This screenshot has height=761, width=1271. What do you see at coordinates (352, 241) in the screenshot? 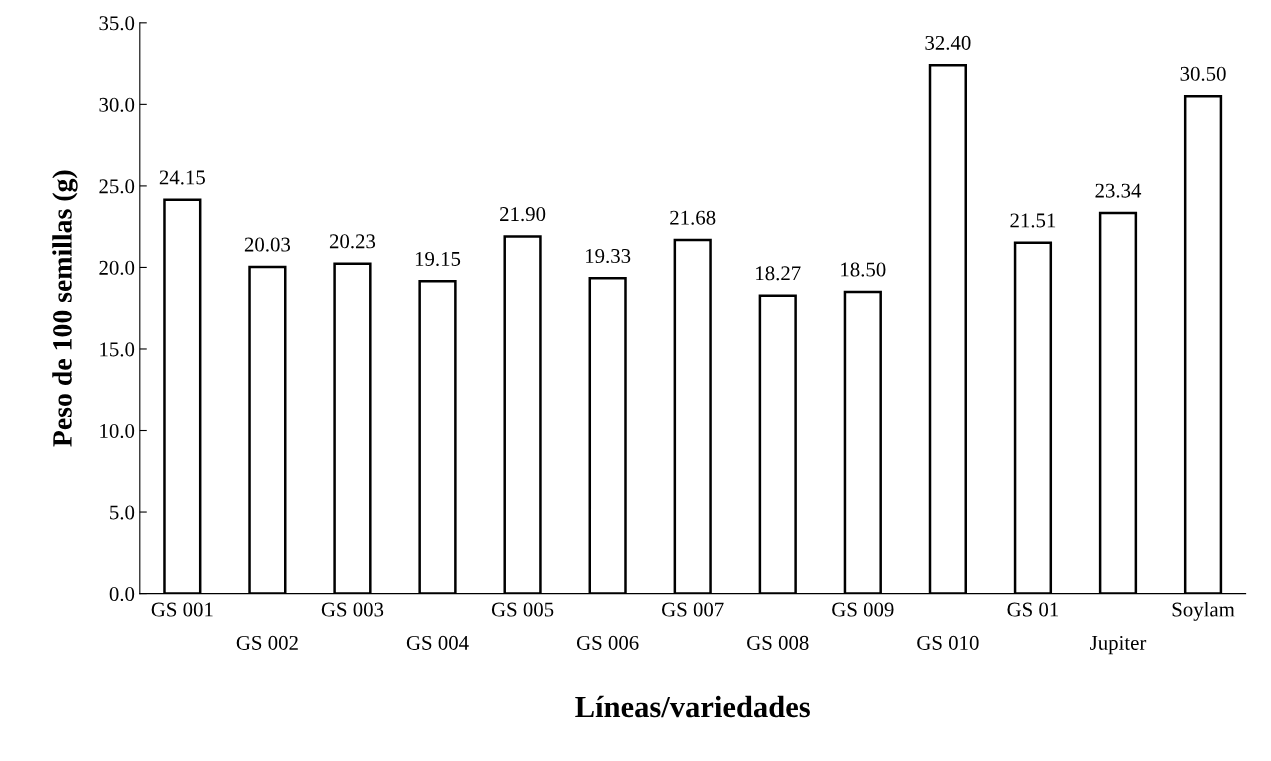
I see `data-label: 20.23` at bounding box center [352, 241].